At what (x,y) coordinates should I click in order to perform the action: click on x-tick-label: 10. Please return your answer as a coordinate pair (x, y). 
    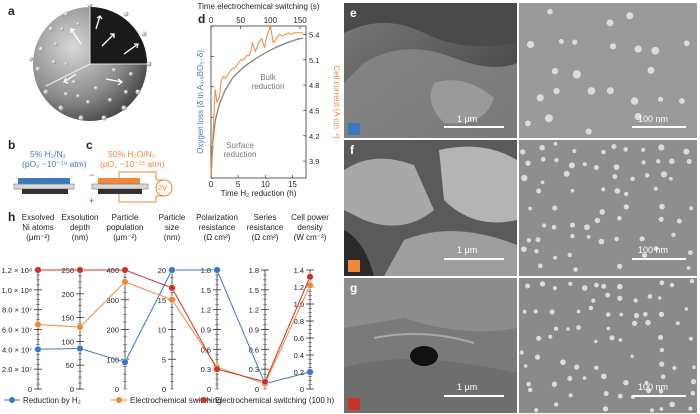
    Looking at the image, I should click on (265, 184).